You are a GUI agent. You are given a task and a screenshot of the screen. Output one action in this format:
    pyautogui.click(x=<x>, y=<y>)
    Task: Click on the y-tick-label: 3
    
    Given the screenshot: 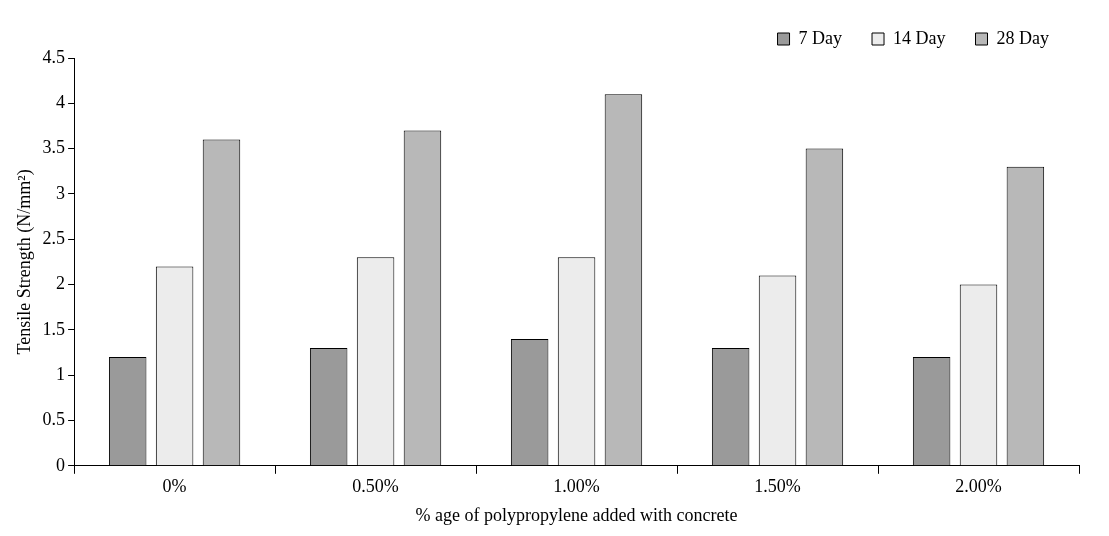 What is the action you would take?
    pyautogui.click(x=61, y=192)
    